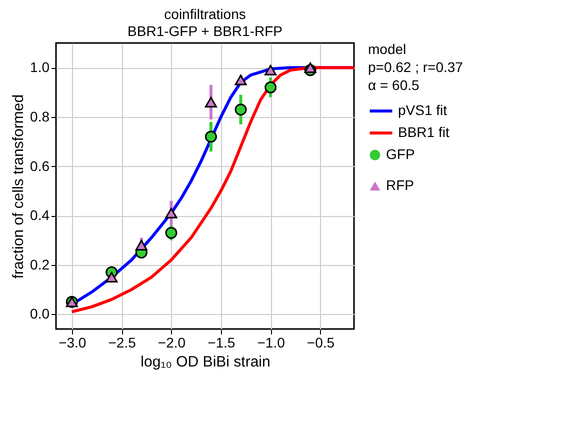  What do you see at coordinates (205, 362) in the screenshot?
I see `x-axis-title: log₁₀ OD BiBi strain` at bounding box center [205, 362].